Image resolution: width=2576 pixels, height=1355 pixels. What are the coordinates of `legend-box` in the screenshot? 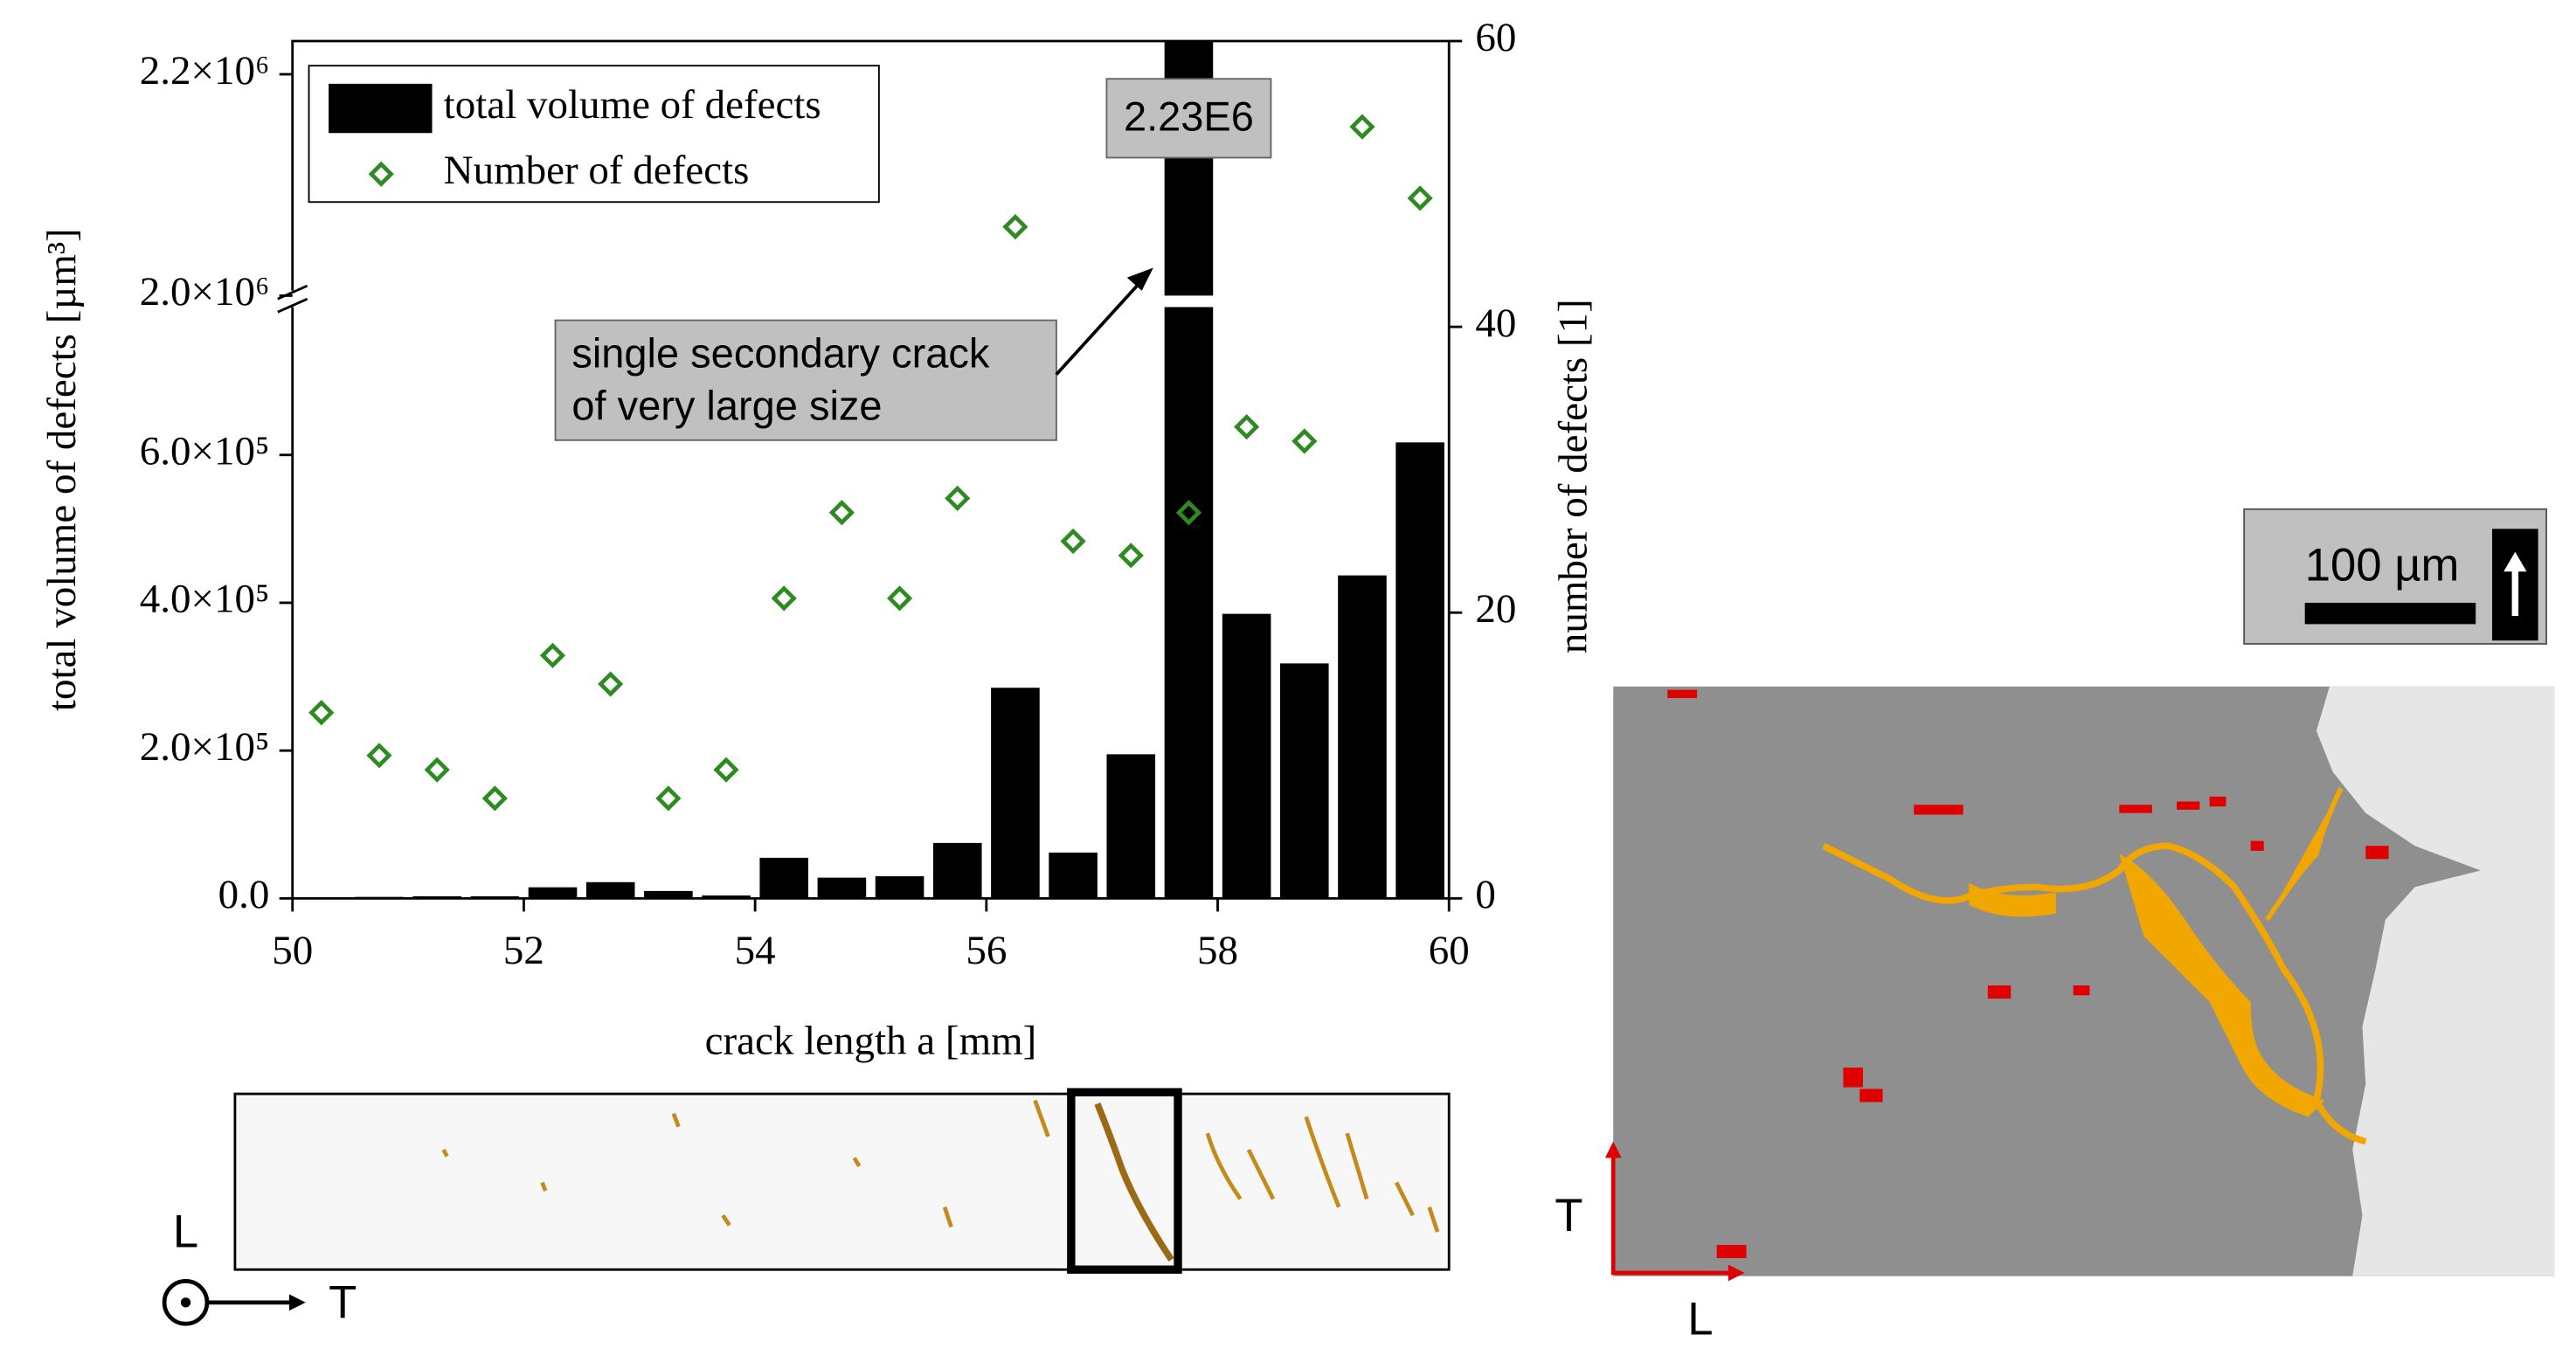 It's located at (594, 135).